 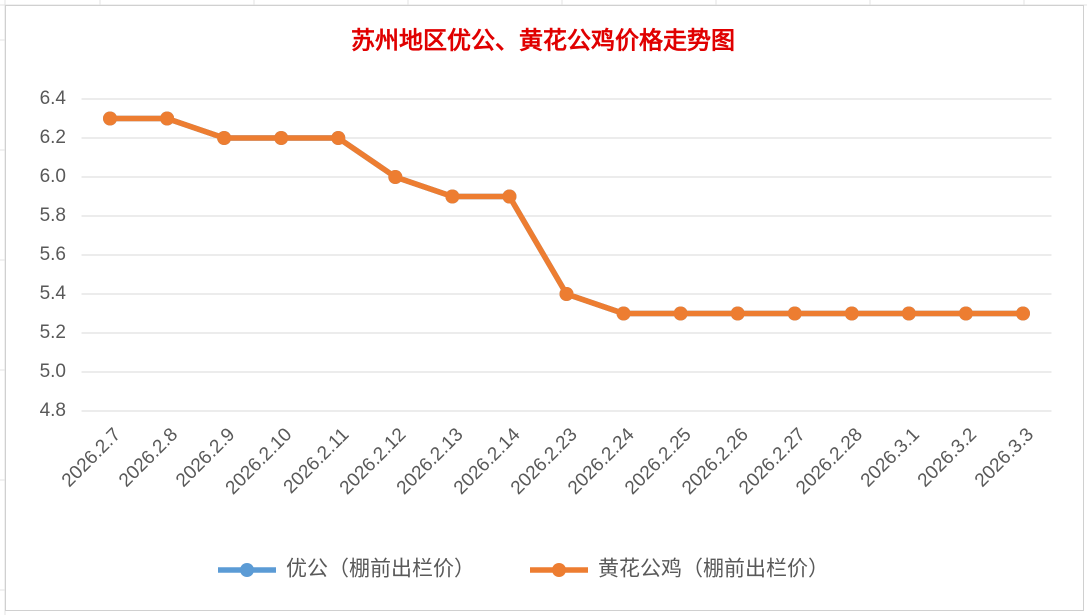 I want to click on y-tick-label: 5.8, so click(x=53, y=215).